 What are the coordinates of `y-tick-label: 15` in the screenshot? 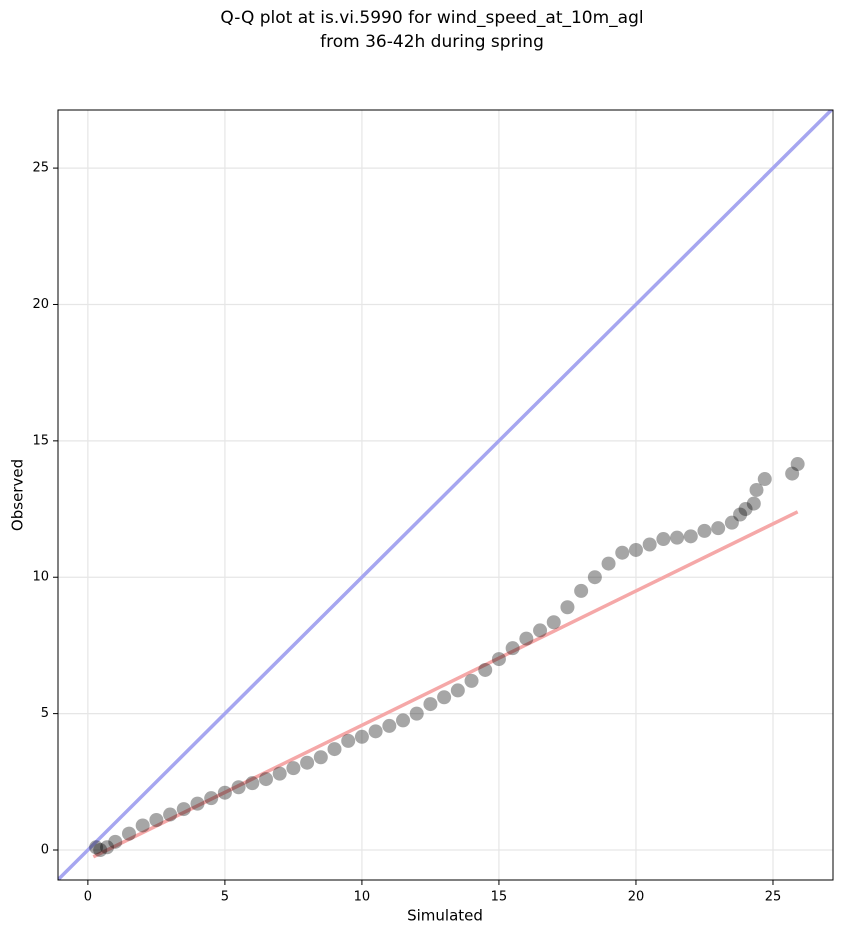 It's located at (40, 440).